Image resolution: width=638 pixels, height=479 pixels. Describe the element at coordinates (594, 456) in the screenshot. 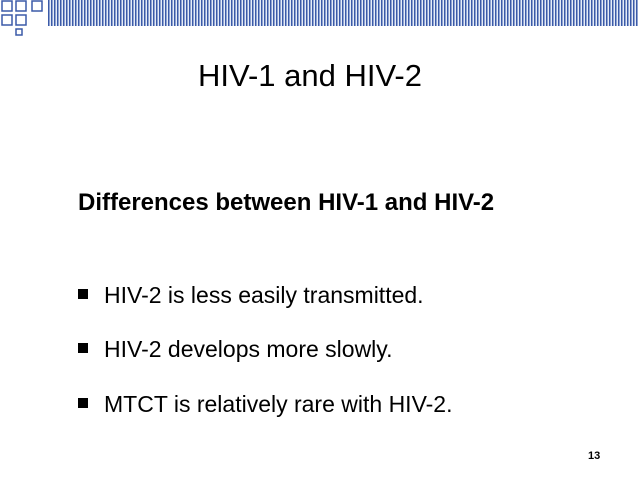

I see `page-number: 13` at that location.